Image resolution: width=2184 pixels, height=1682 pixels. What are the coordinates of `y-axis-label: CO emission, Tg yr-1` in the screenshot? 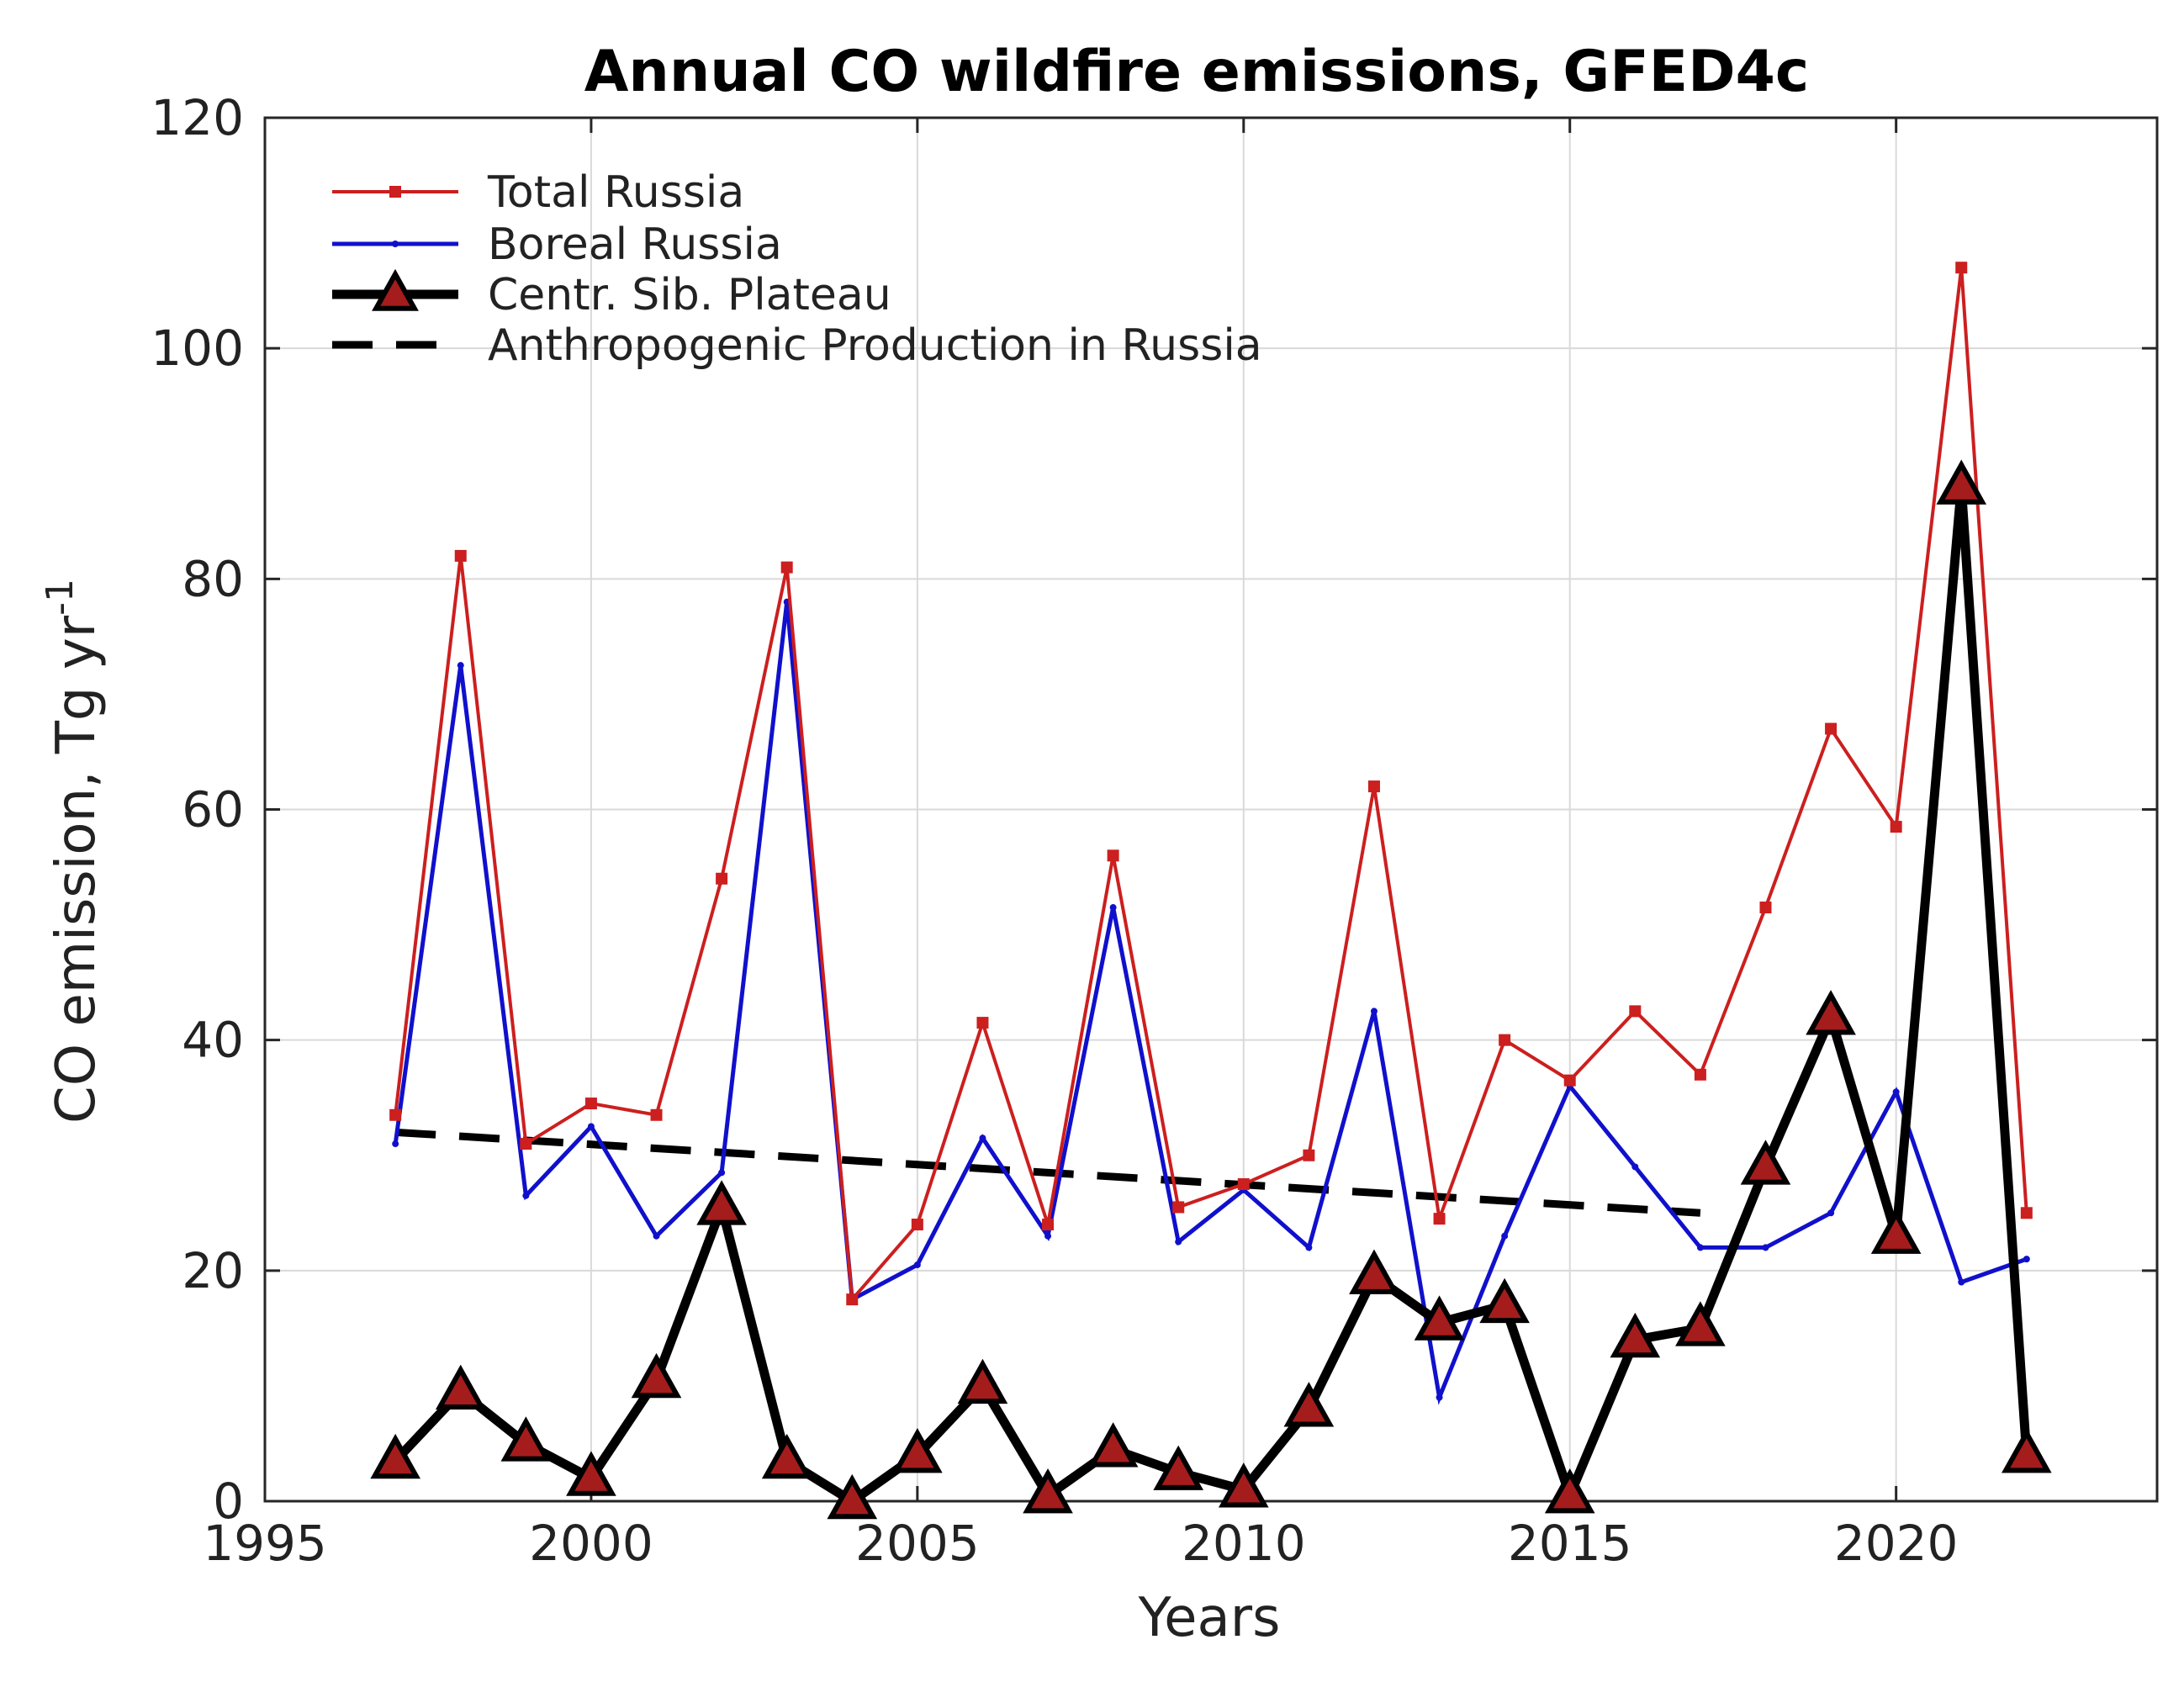 It's located at (73, 851).